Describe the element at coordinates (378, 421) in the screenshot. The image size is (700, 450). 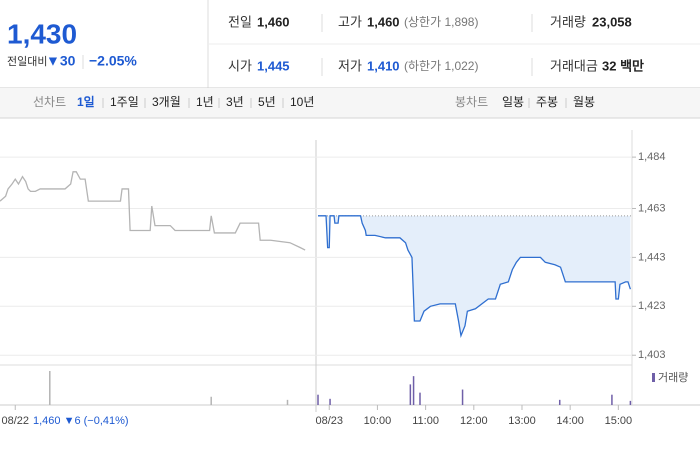
I see `x-tick-label: 10:00` at that location.